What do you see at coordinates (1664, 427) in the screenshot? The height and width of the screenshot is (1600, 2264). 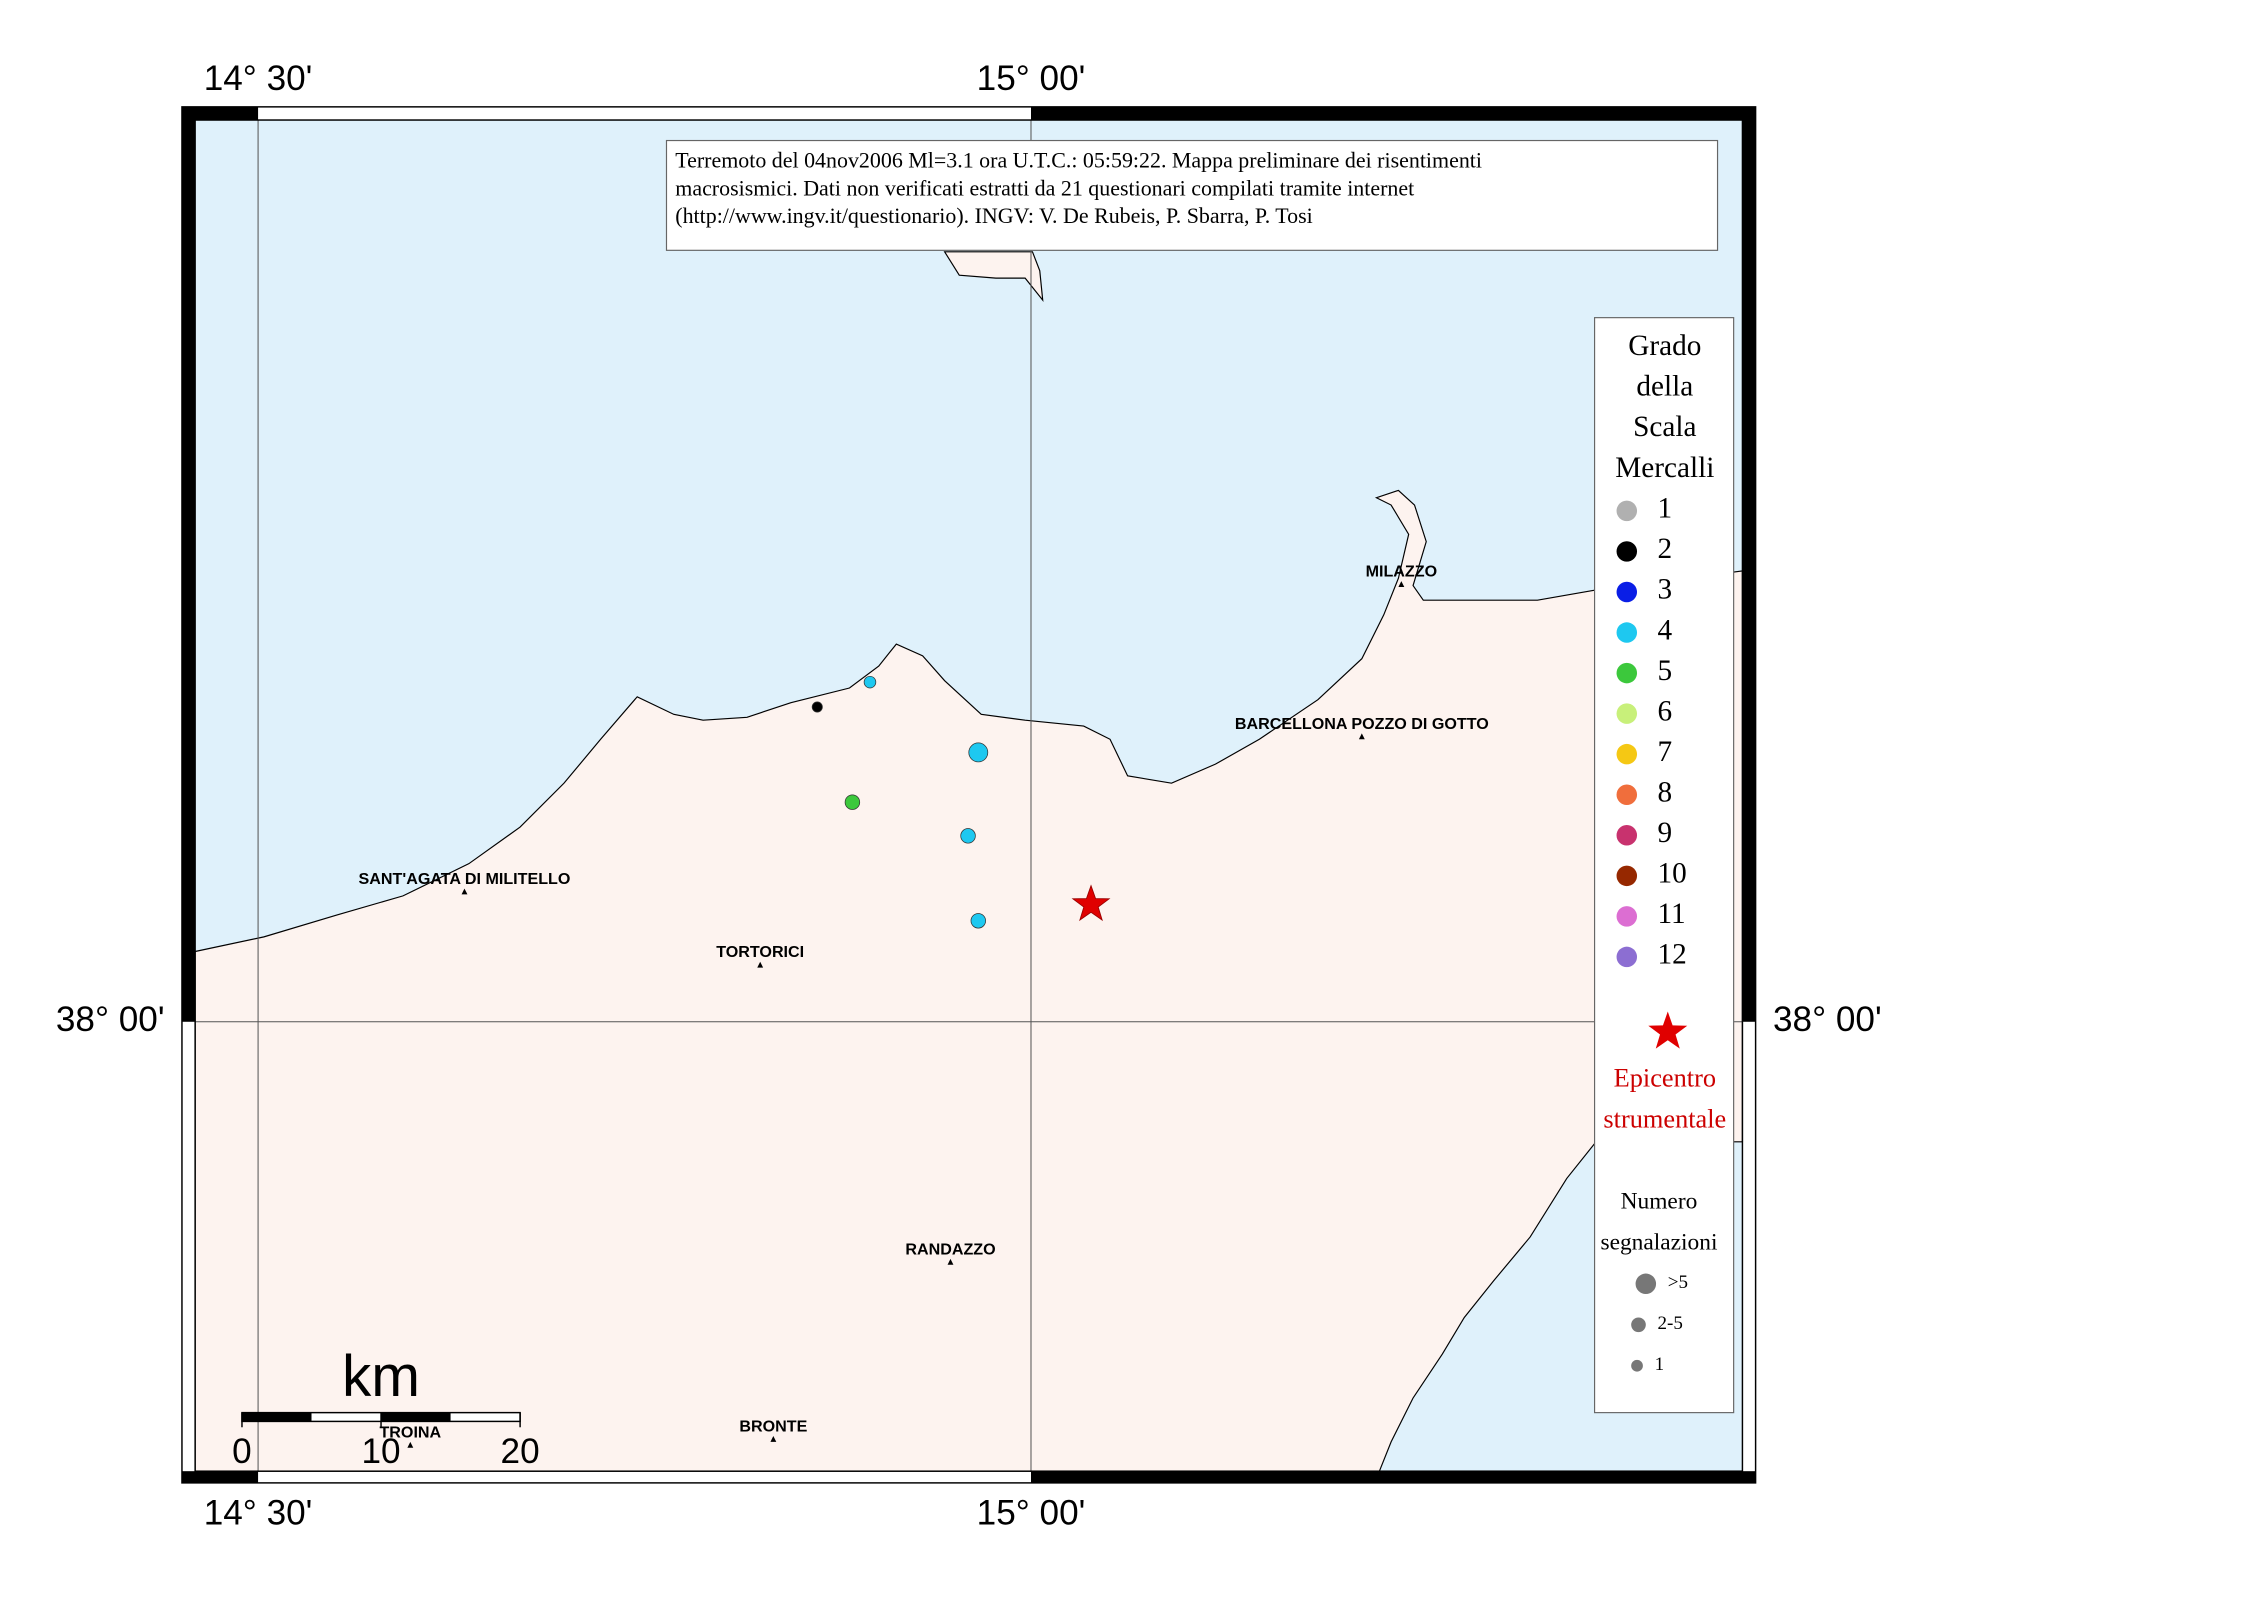 I see `legend-title: Scala` at bounding box center [1664, 427].